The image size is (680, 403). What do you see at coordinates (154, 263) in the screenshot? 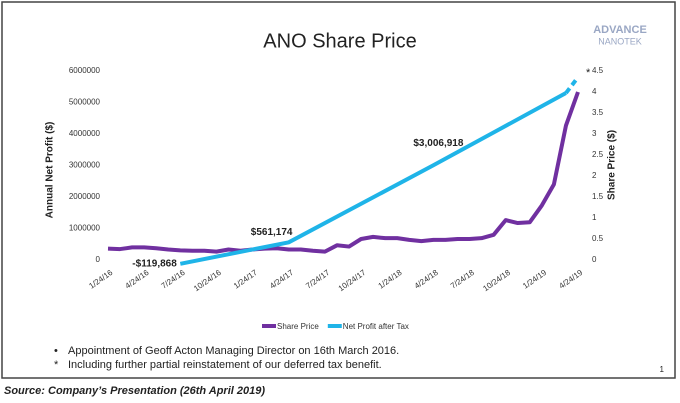
I see `data-label: -$119,868` at bounding box center [154, 263].